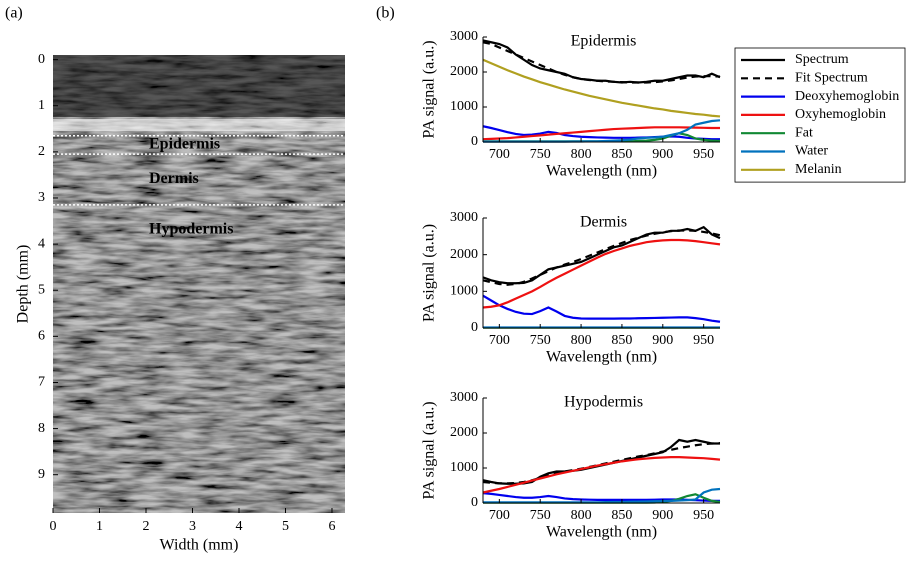 This screenshot has width=909, height=561. I want to click on x-tick-label: 3, so click(192, 526).